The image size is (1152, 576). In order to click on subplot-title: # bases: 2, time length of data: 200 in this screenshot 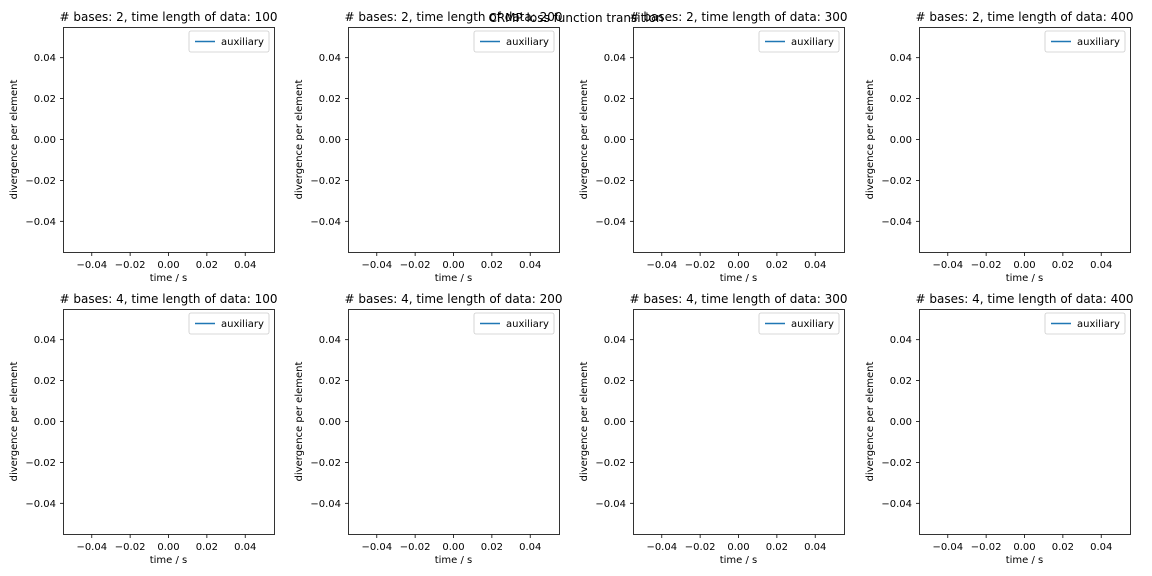, I will do `click(453, 17)`.